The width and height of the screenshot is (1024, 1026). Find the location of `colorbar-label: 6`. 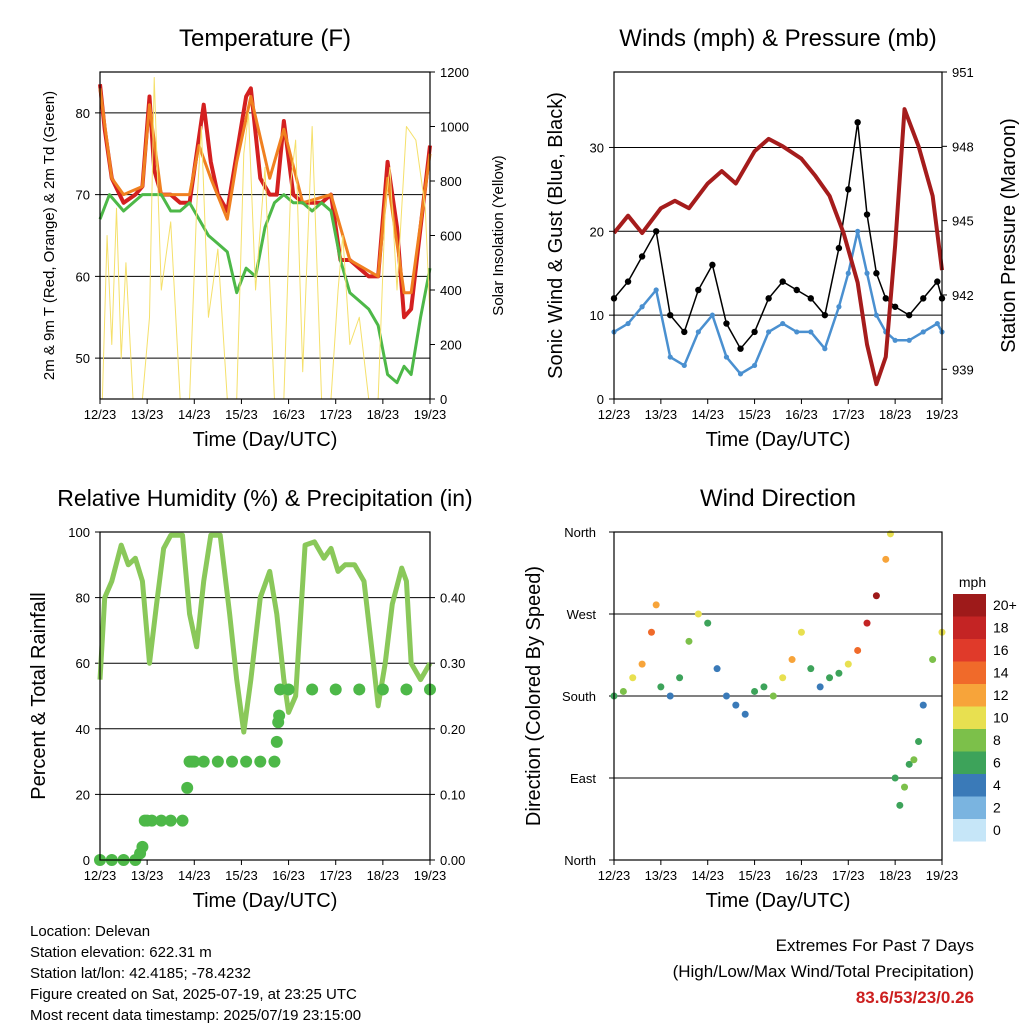

colorbar-label: 6 is located at coordinates (997, 763).